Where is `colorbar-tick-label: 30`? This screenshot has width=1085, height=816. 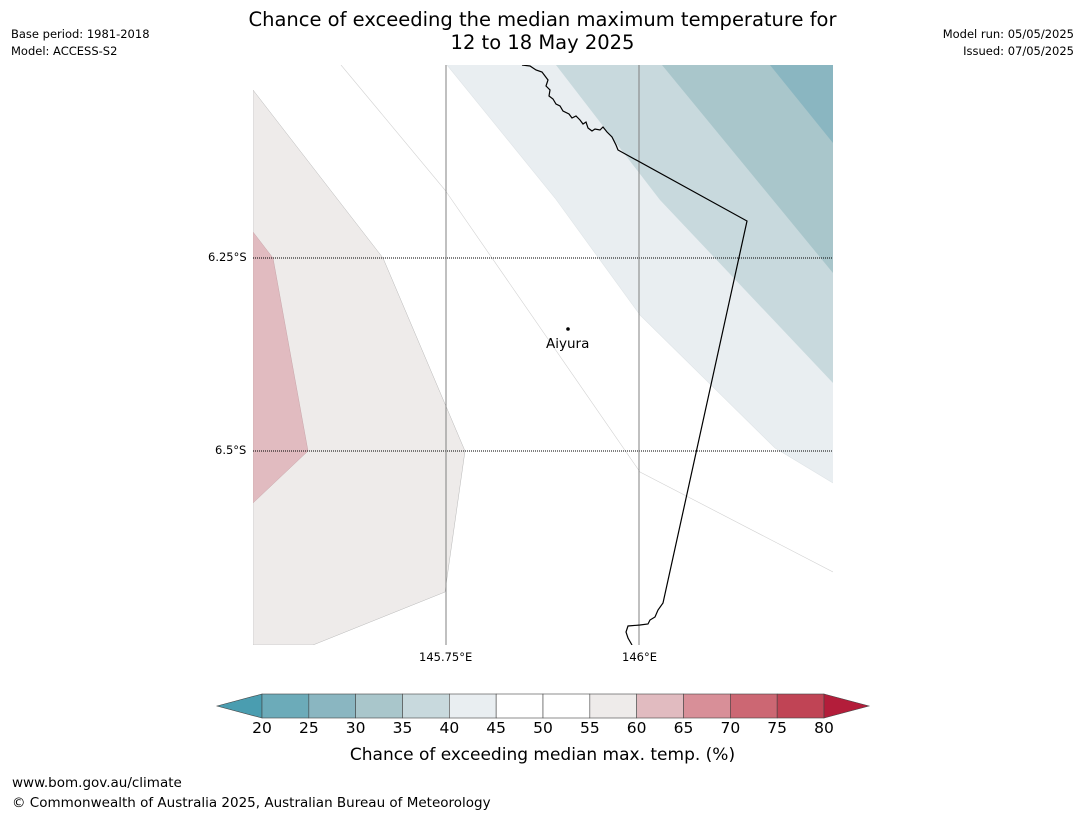
colorbar-tick-label: 30 is located at coordinates (355, 728).